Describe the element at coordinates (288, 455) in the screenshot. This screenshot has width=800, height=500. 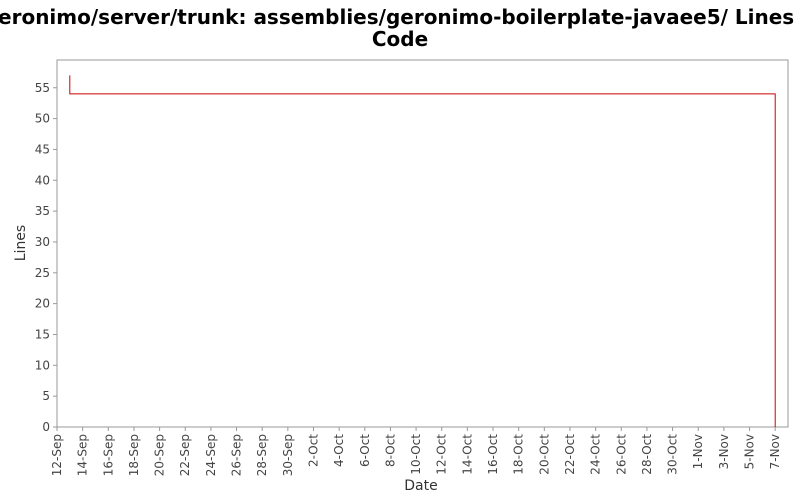
I see `x-tick-label: 30-Sep` at that location.